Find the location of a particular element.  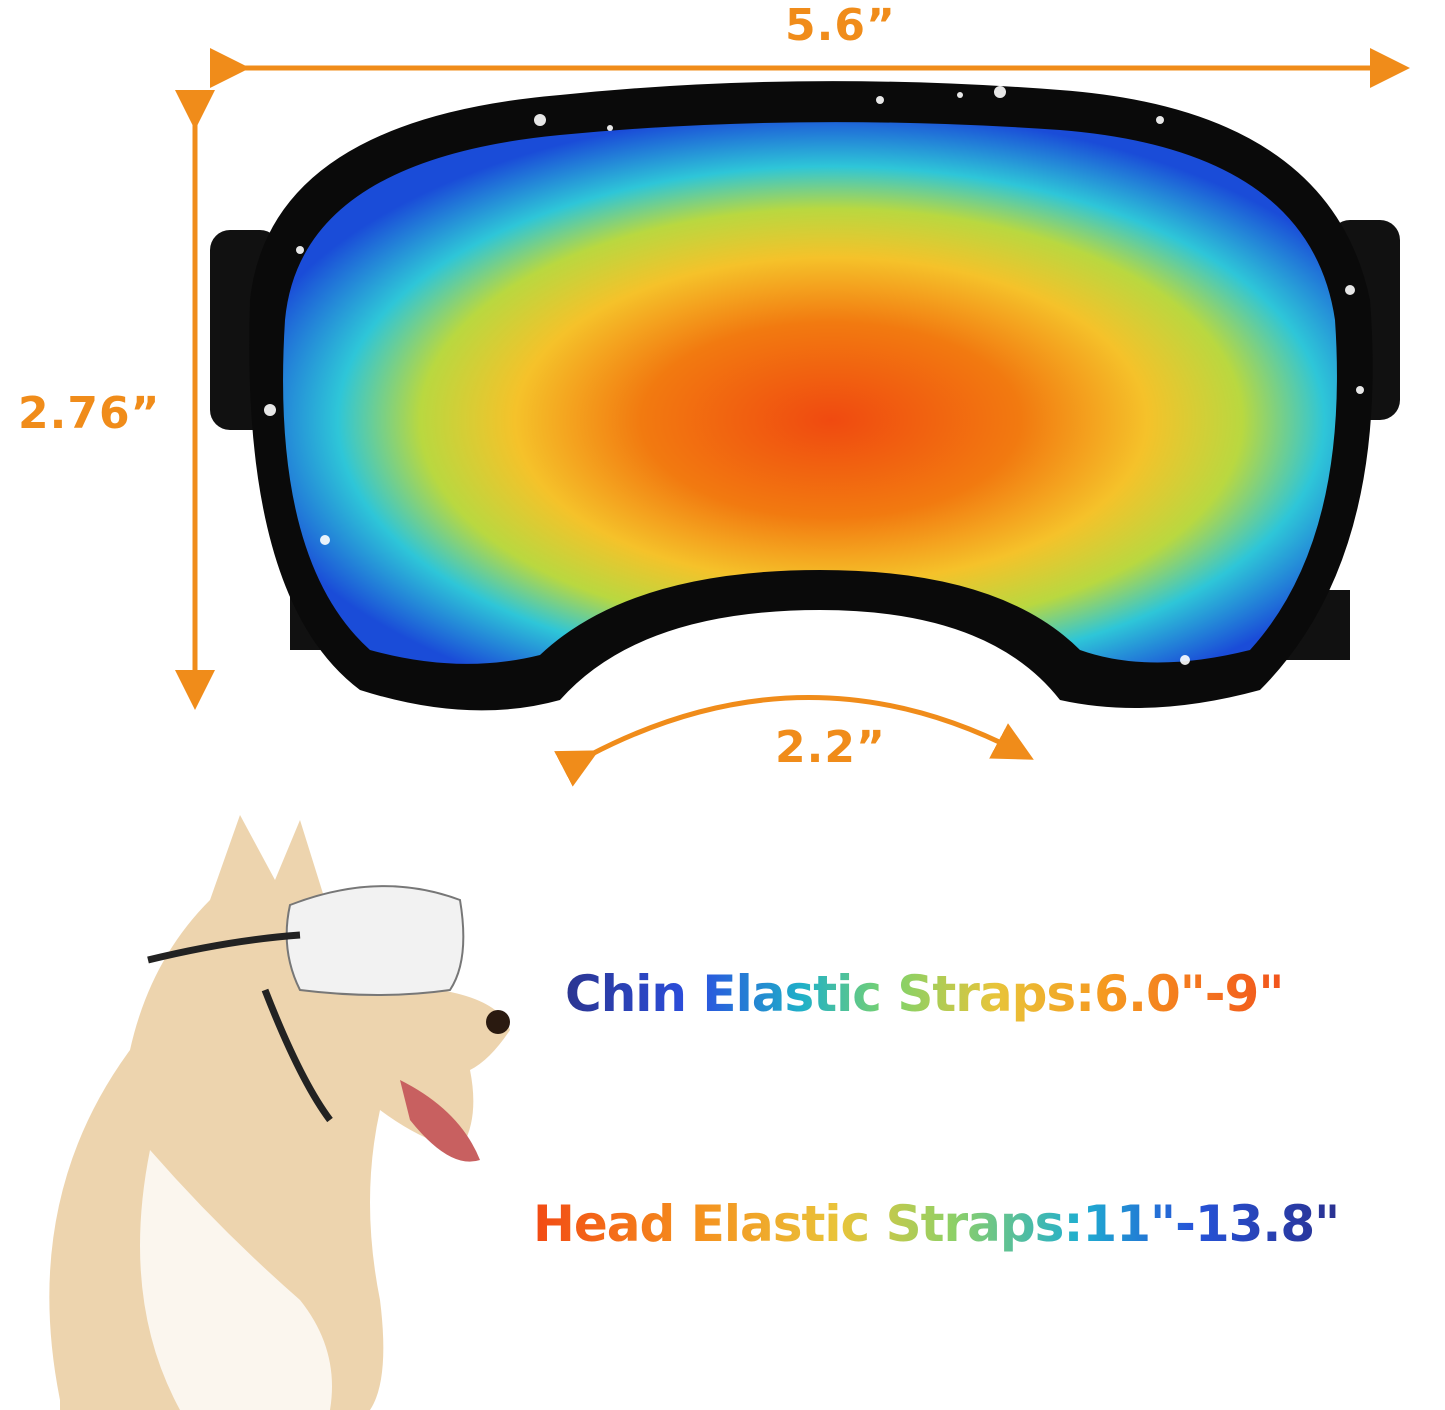

bridge-arrow is located at coordinates (794, 741).